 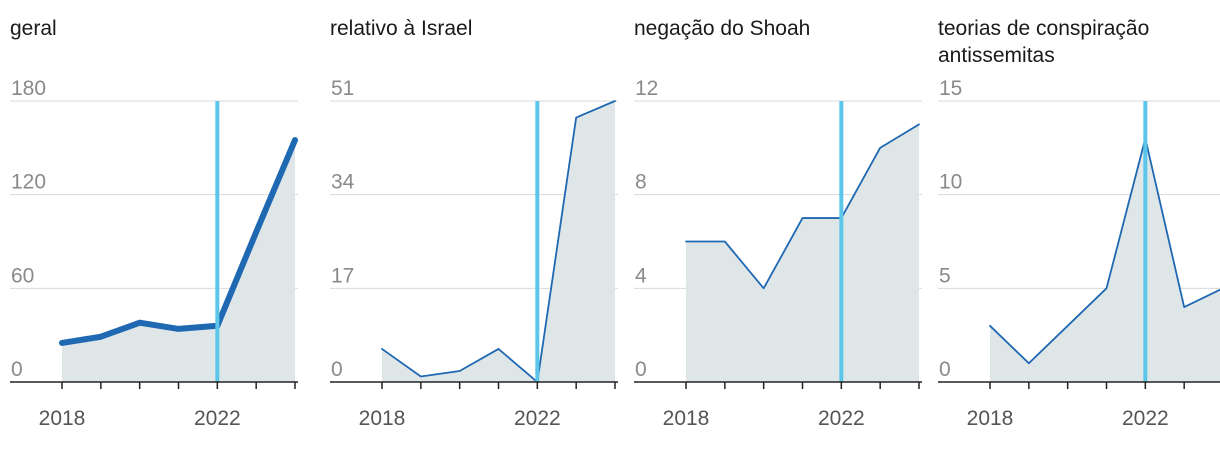 I want to click on y-tick-label: 60, so click(x=22, y=275).